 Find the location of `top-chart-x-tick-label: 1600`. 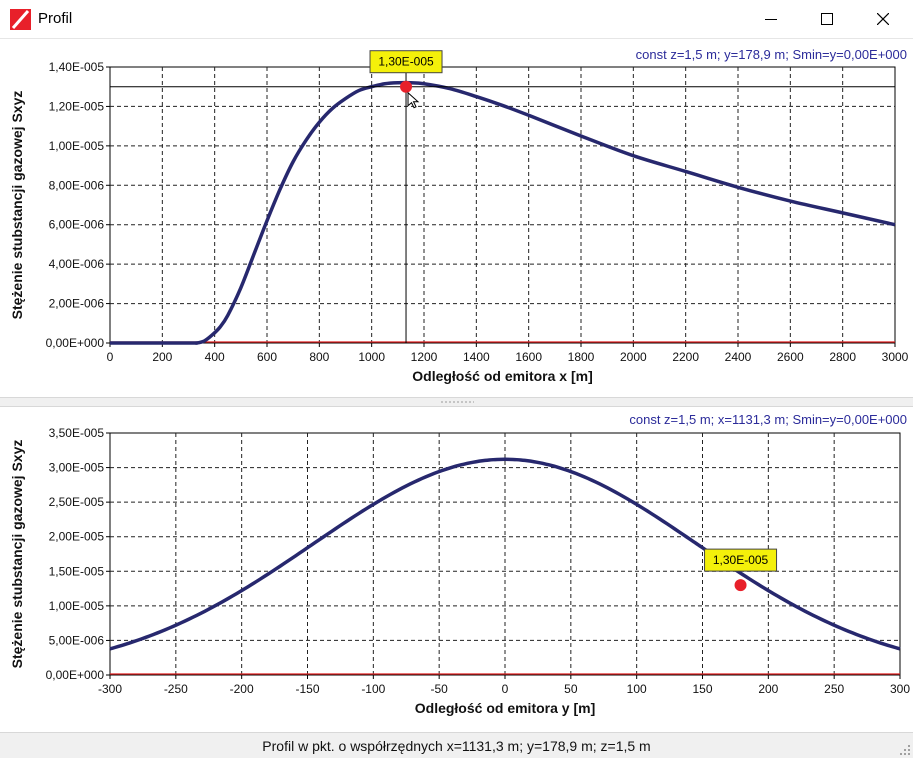

top-chart-x-tick-label: 1600 is located at coordinates (528, 357).